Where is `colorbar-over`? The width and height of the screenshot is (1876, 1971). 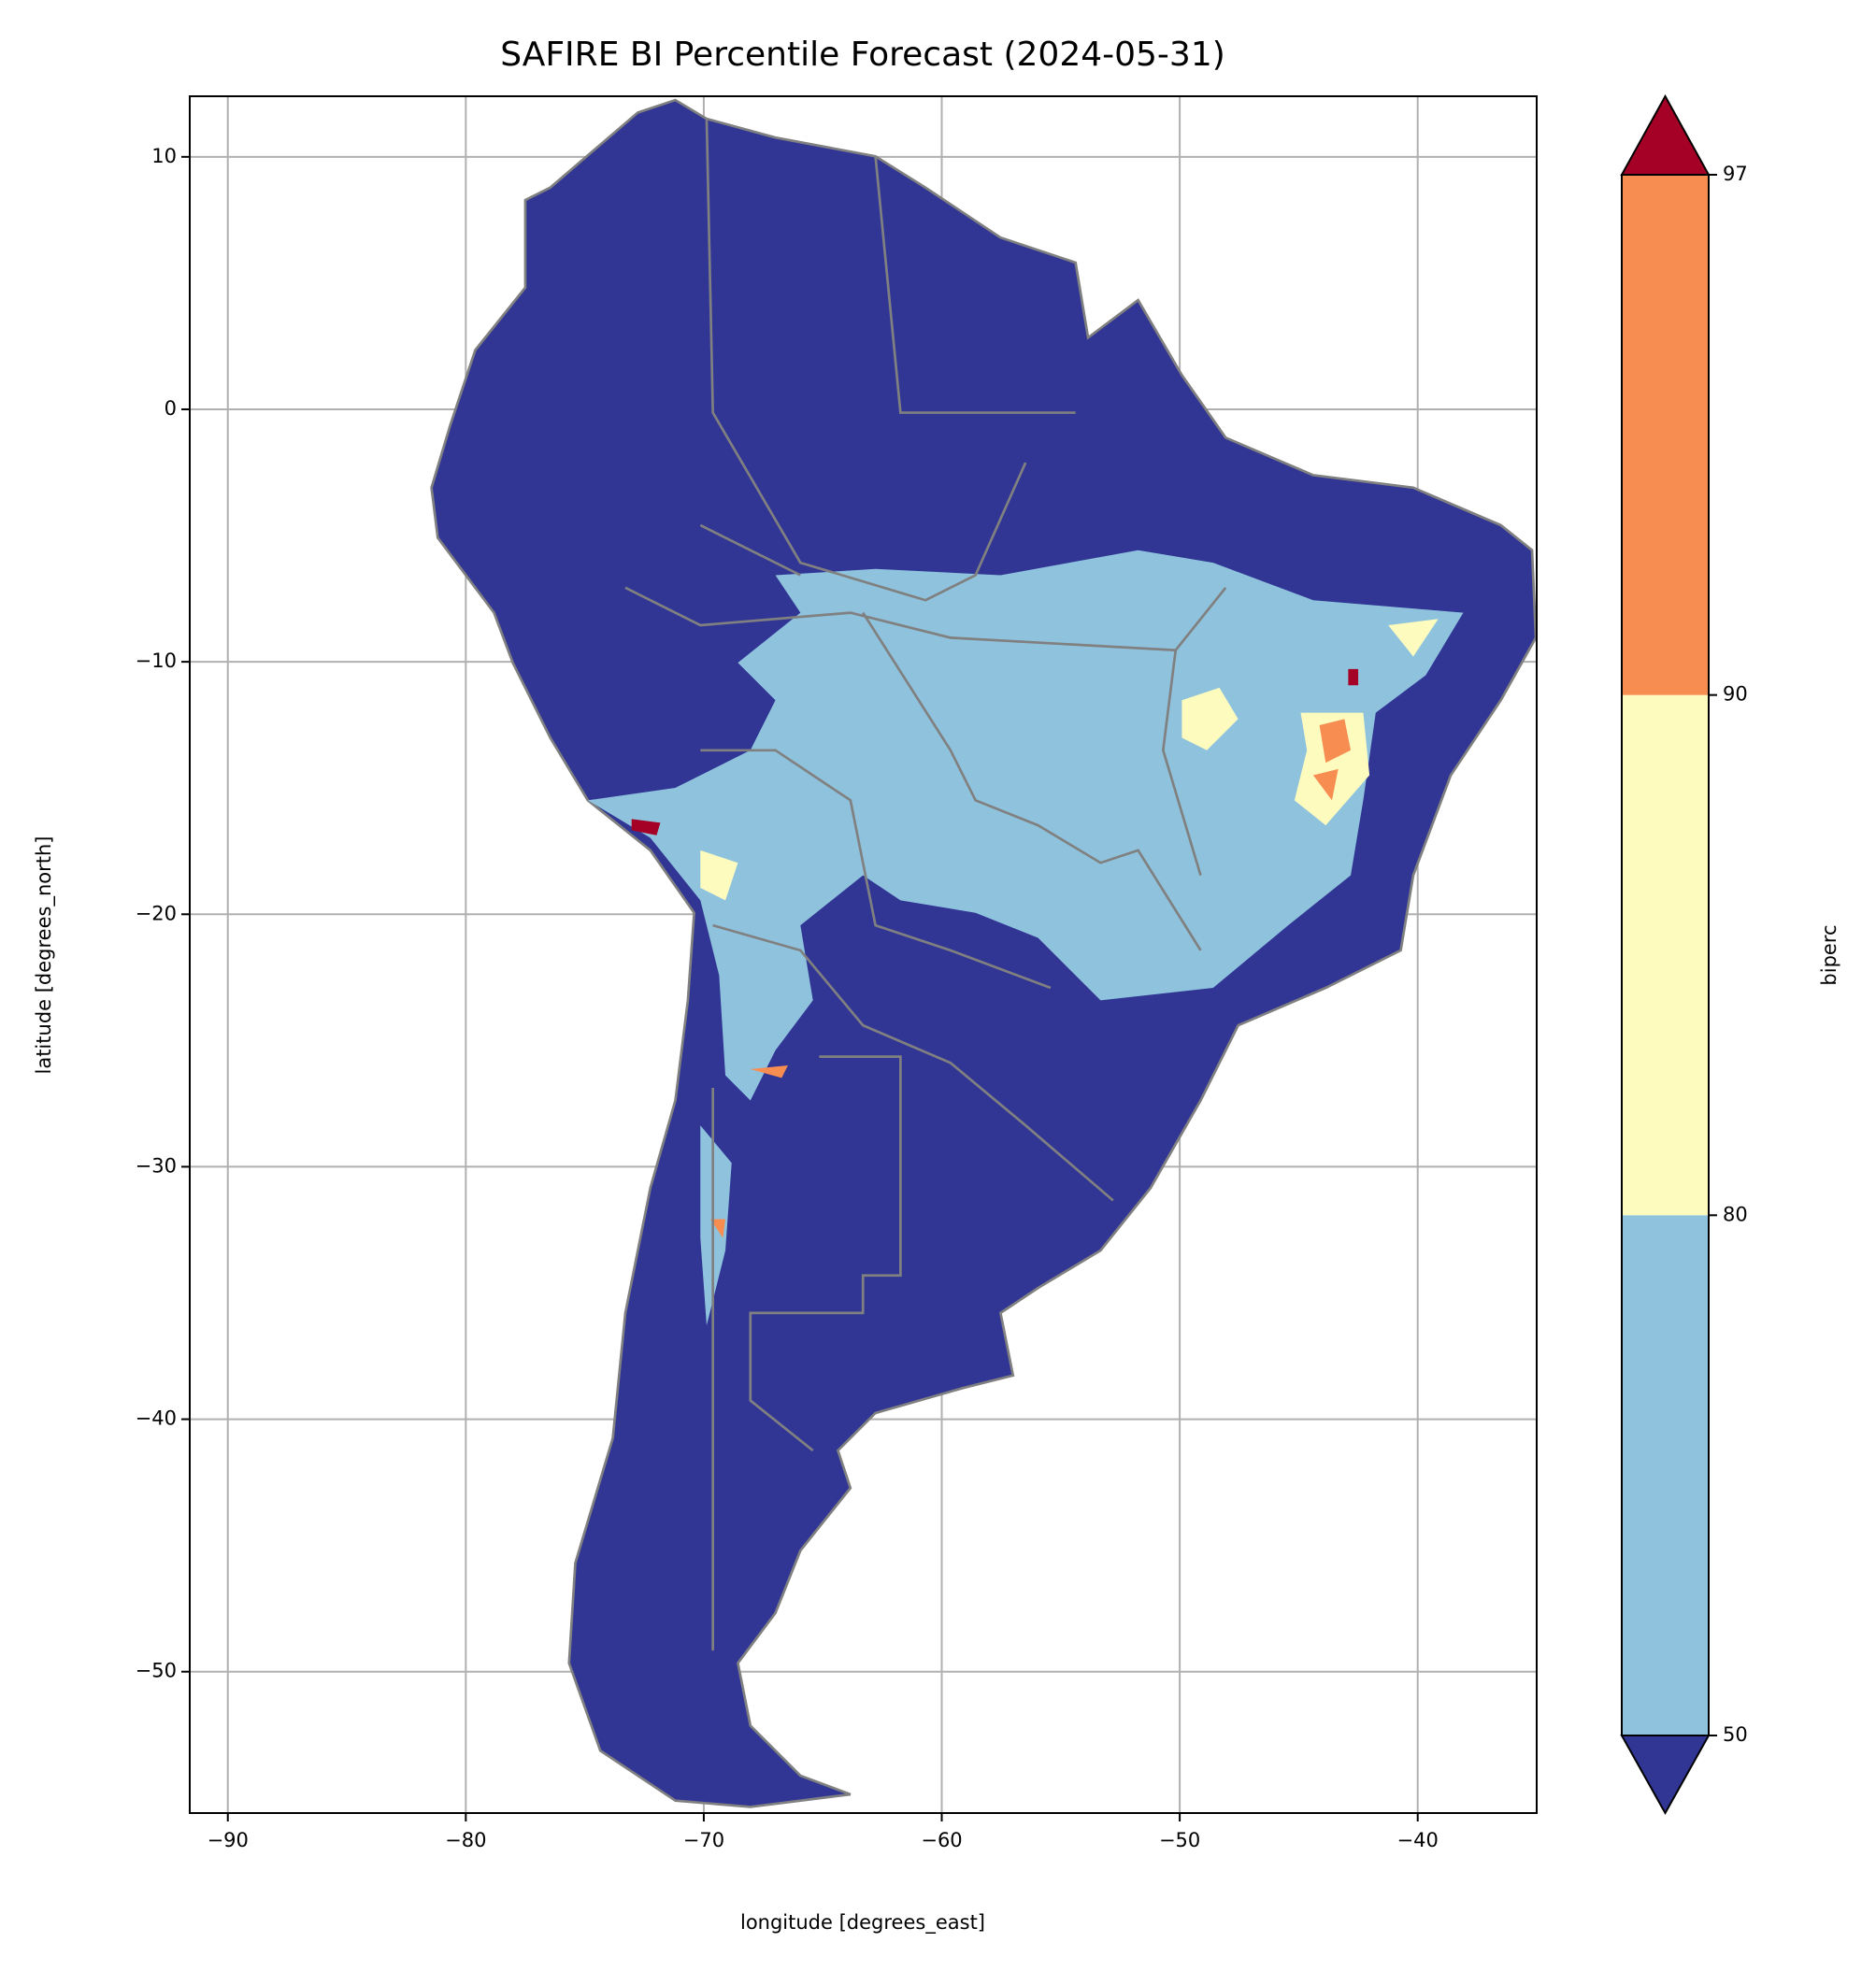 colorbar-over is located at coordinates (1666, 134).